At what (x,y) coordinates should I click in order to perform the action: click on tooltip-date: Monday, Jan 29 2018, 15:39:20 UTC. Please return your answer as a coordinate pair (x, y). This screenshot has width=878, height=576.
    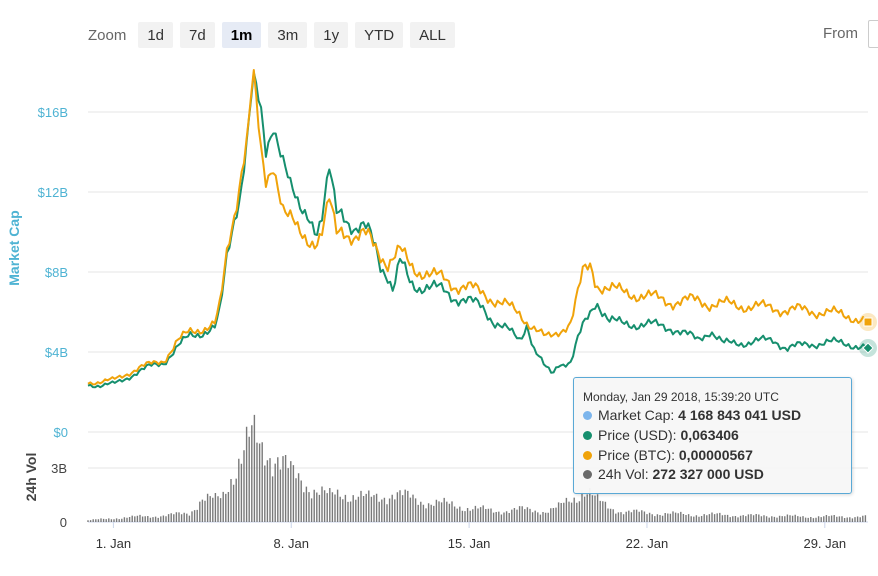
    Looking at the image, I should click on (681, 397).